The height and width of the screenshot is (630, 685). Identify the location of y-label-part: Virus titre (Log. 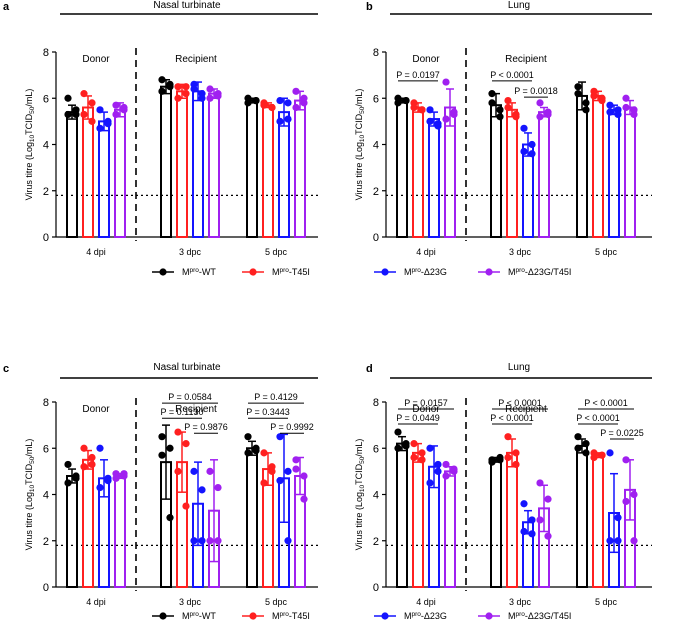
(29, 171).